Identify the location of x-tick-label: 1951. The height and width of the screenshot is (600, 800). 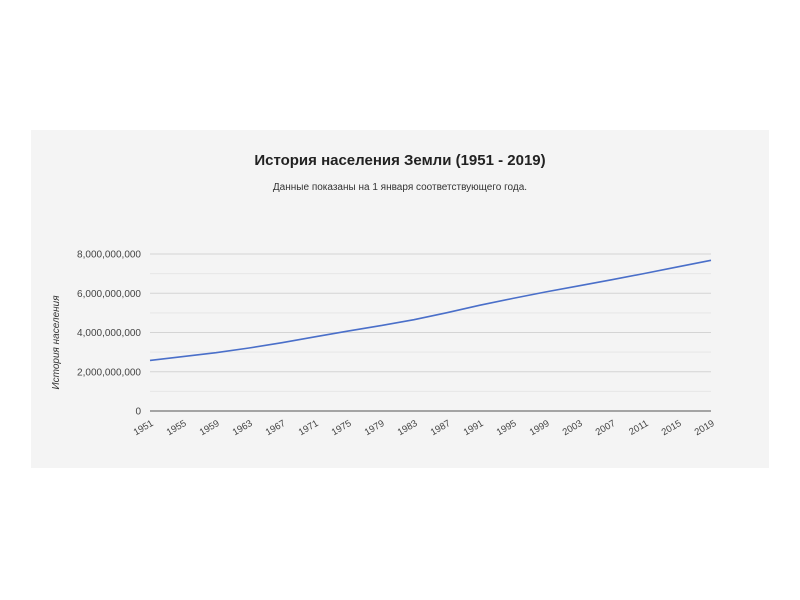
(144, 428).